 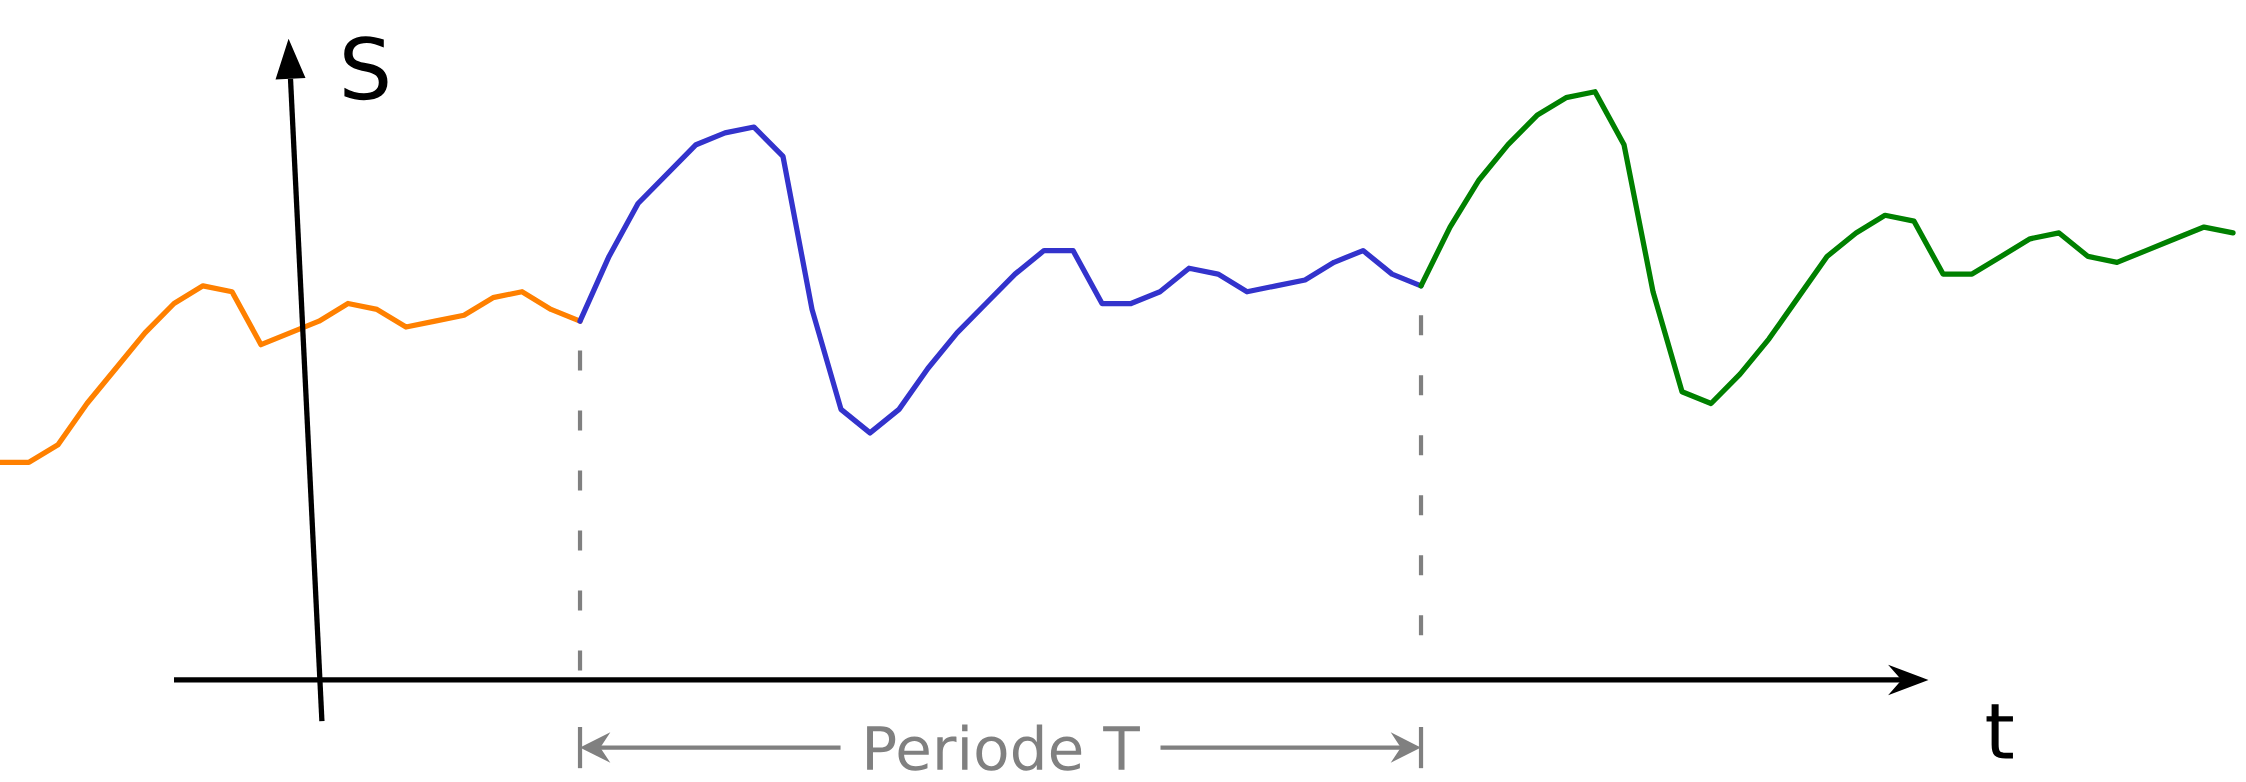 I want to click on text: Periode T, so click(x=1003, y=747).